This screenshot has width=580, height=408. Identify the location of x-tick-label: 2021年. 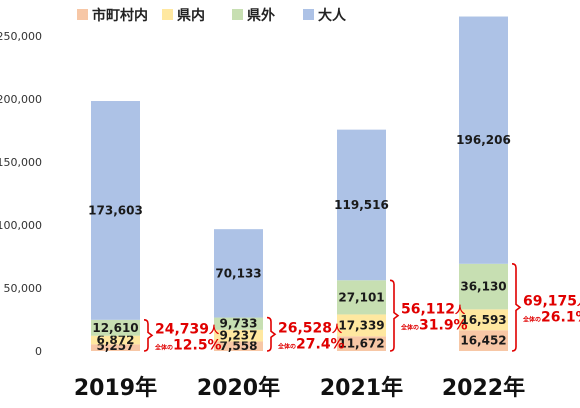
(361, 388).